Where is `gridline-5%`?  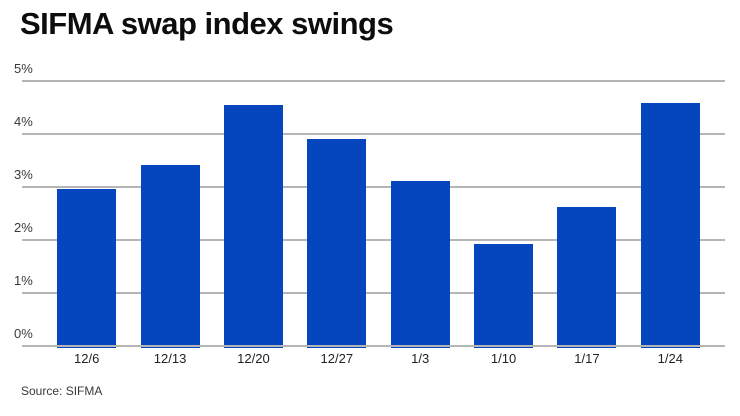
gridline-5% is located at coordinates (373, 81).